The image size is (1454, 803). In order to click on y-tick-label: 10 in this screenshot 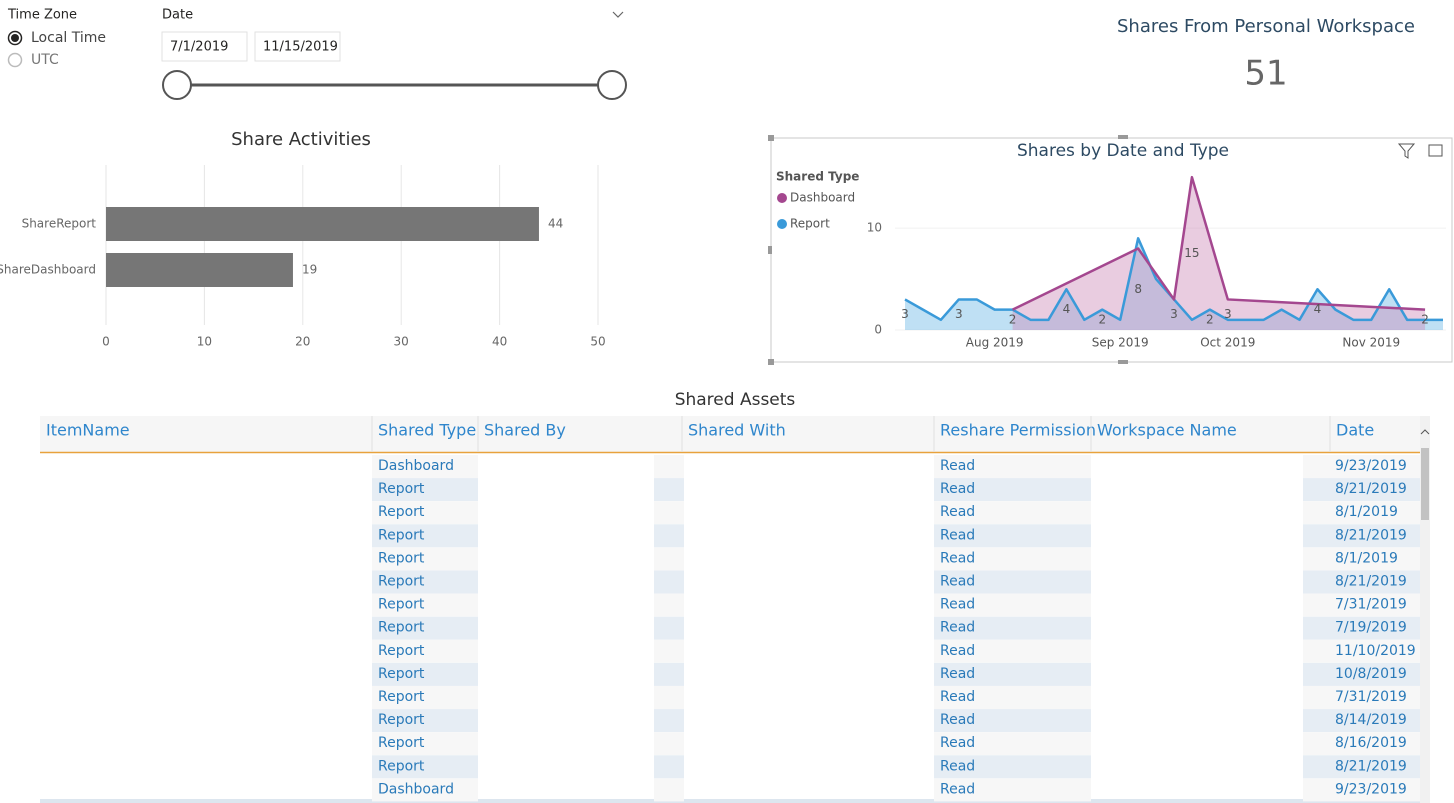, I will do `click(874, 228)`.